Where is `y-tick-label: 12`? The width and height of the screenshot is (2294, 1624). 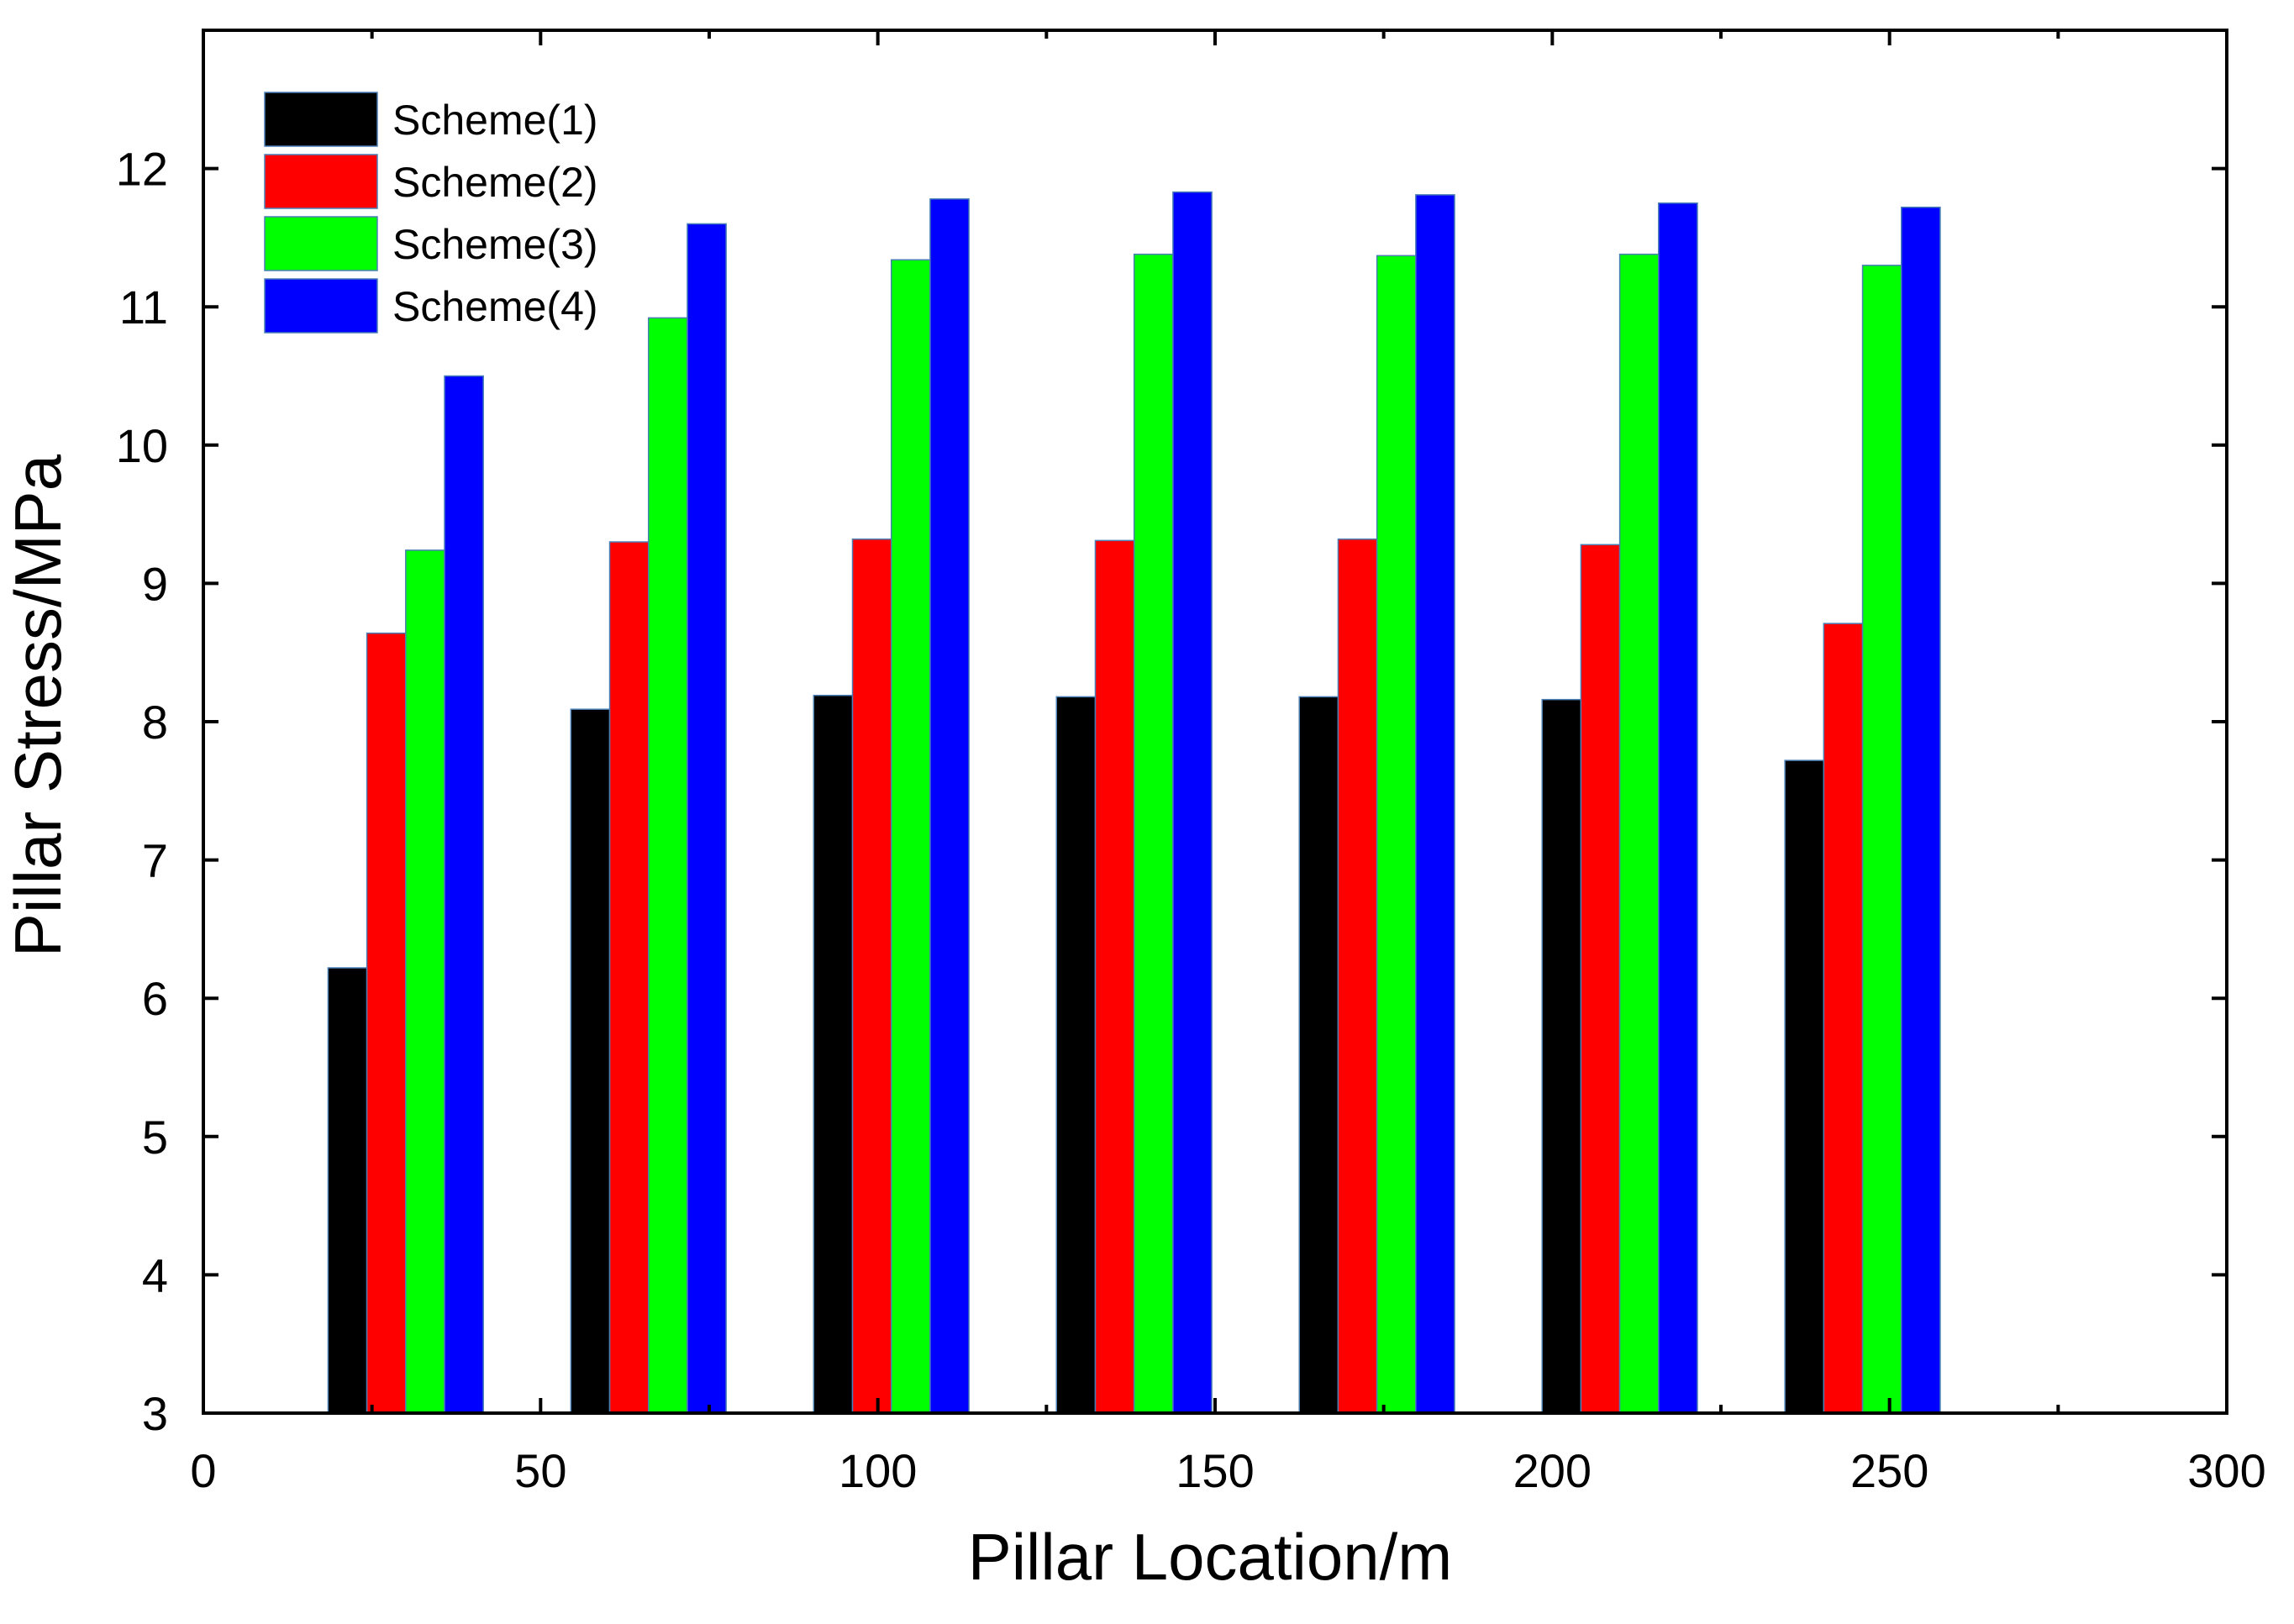 y-tick-label: 12 is located at coordinates (142, 169).